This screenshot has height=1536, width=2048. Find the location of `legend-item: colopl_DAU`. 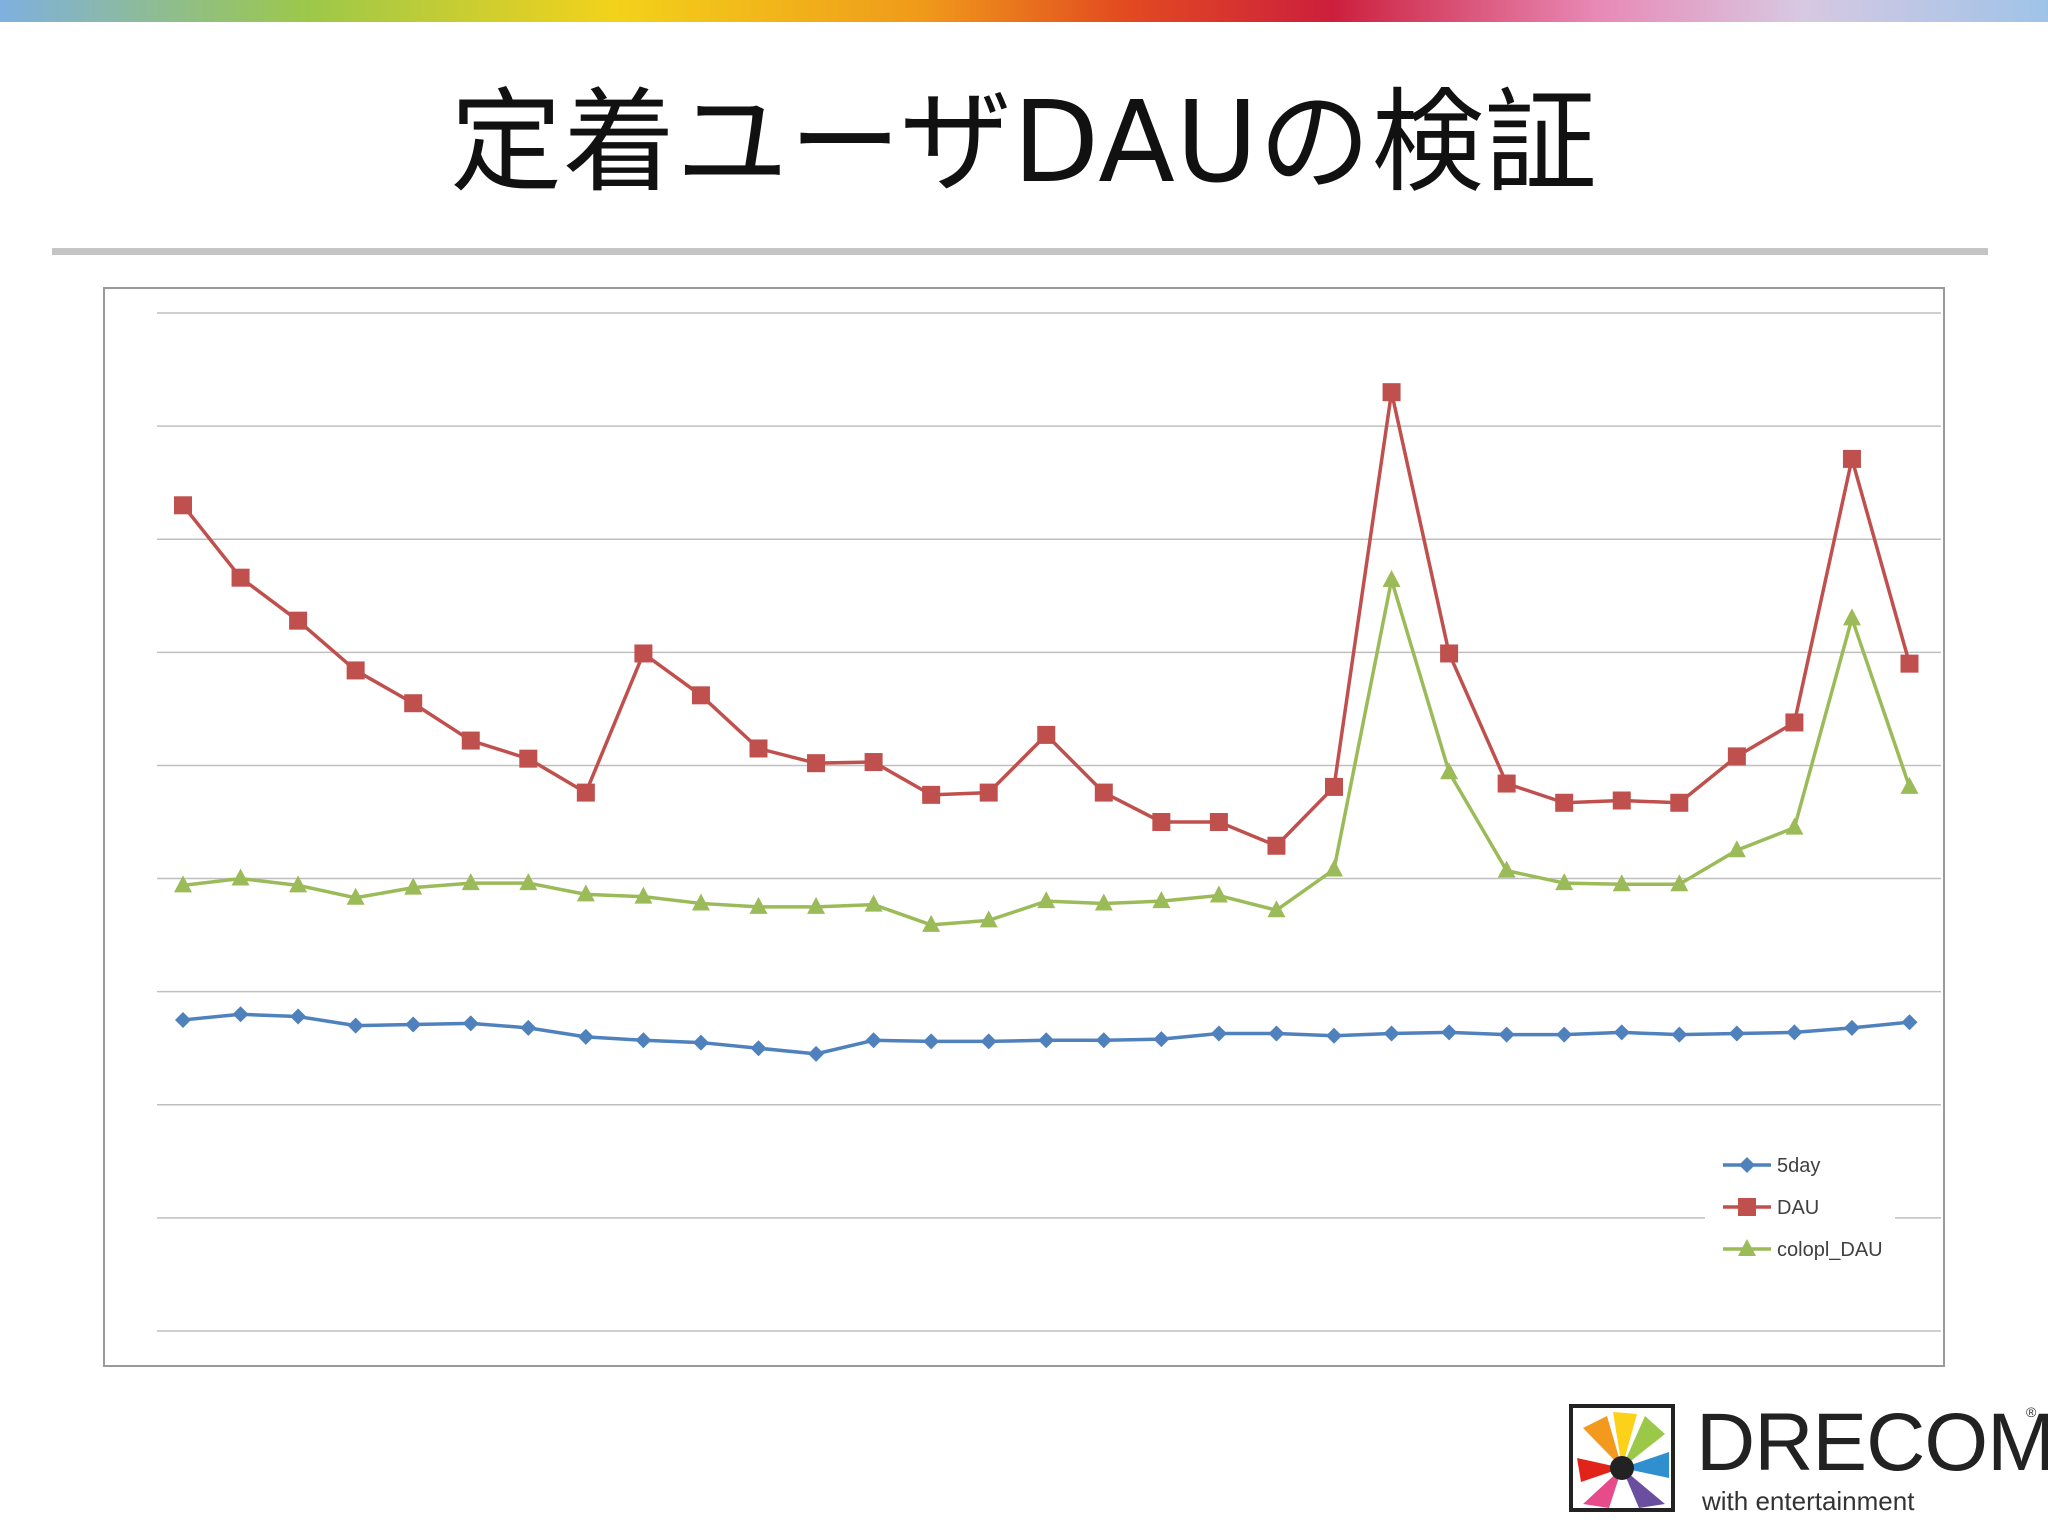

legend-item: colopl_DAU is located at coordinates (1803, 1250).